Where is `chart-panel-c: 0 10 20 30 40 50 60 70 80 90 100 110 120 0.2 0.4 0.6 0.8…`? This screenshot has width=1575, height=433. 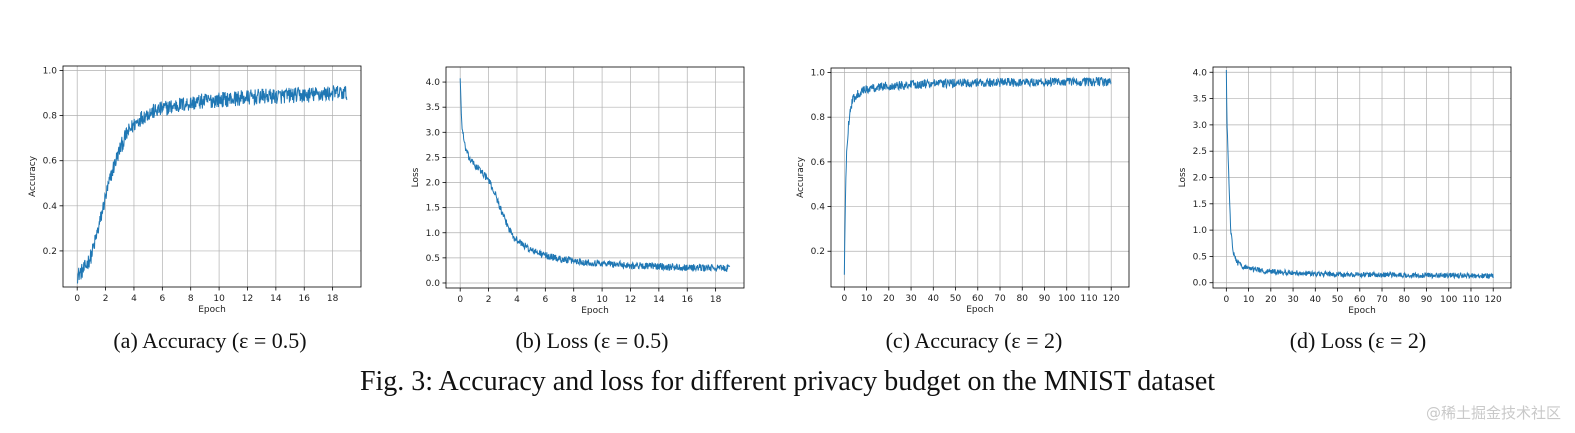 chart-panel-c: 0 10 20 30 40 50 60 70 80 90 100 110 120 0.2 0.4 0.6 0.8… is located at coordinates (963, 191).